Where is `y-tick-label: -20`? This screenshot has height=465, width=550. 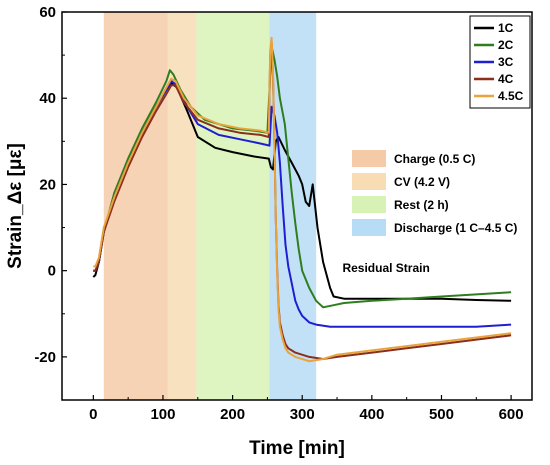
y-tick-label: -20 is located at coordinates (45, 357).